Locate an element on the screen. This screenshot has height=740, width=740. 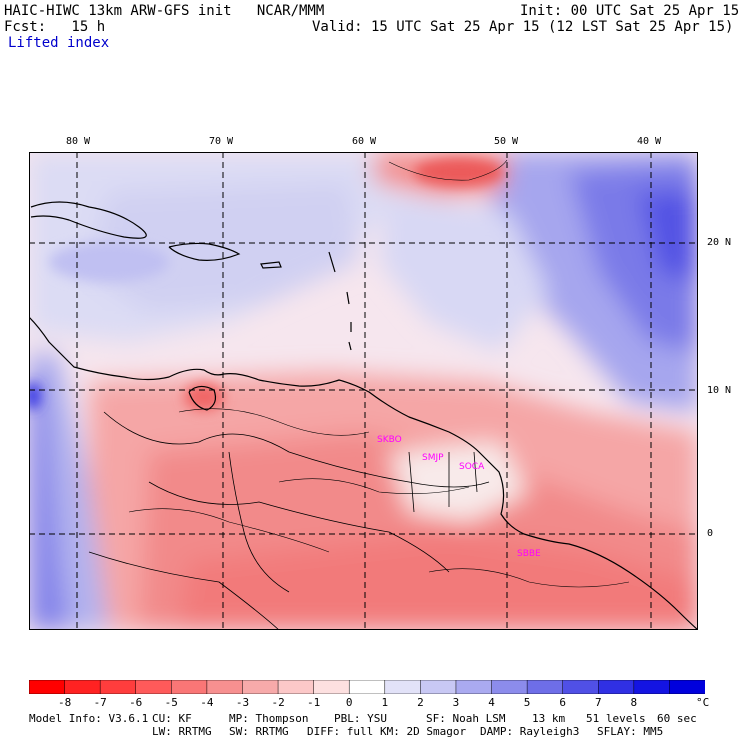
footer-sw: SW: RRTMG is located at coordinates (259, 731).